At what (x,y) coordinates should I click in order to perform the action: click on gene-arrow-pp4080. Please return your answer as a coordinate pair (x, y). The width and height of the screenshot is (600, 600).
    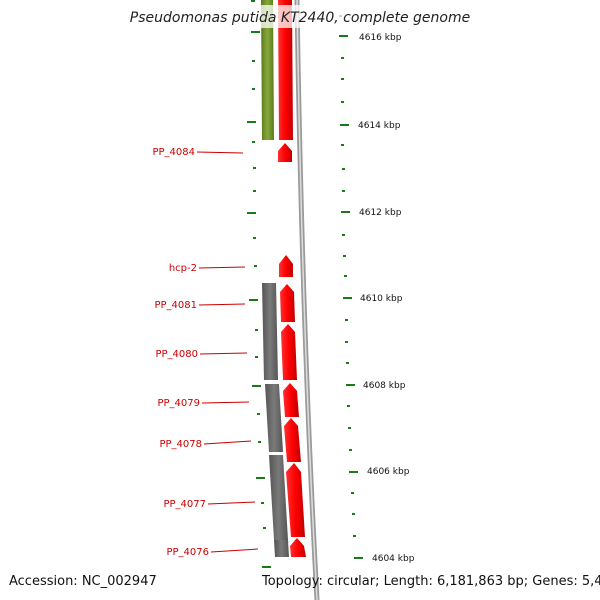
    Looking at the image, I should click on (289, 352).